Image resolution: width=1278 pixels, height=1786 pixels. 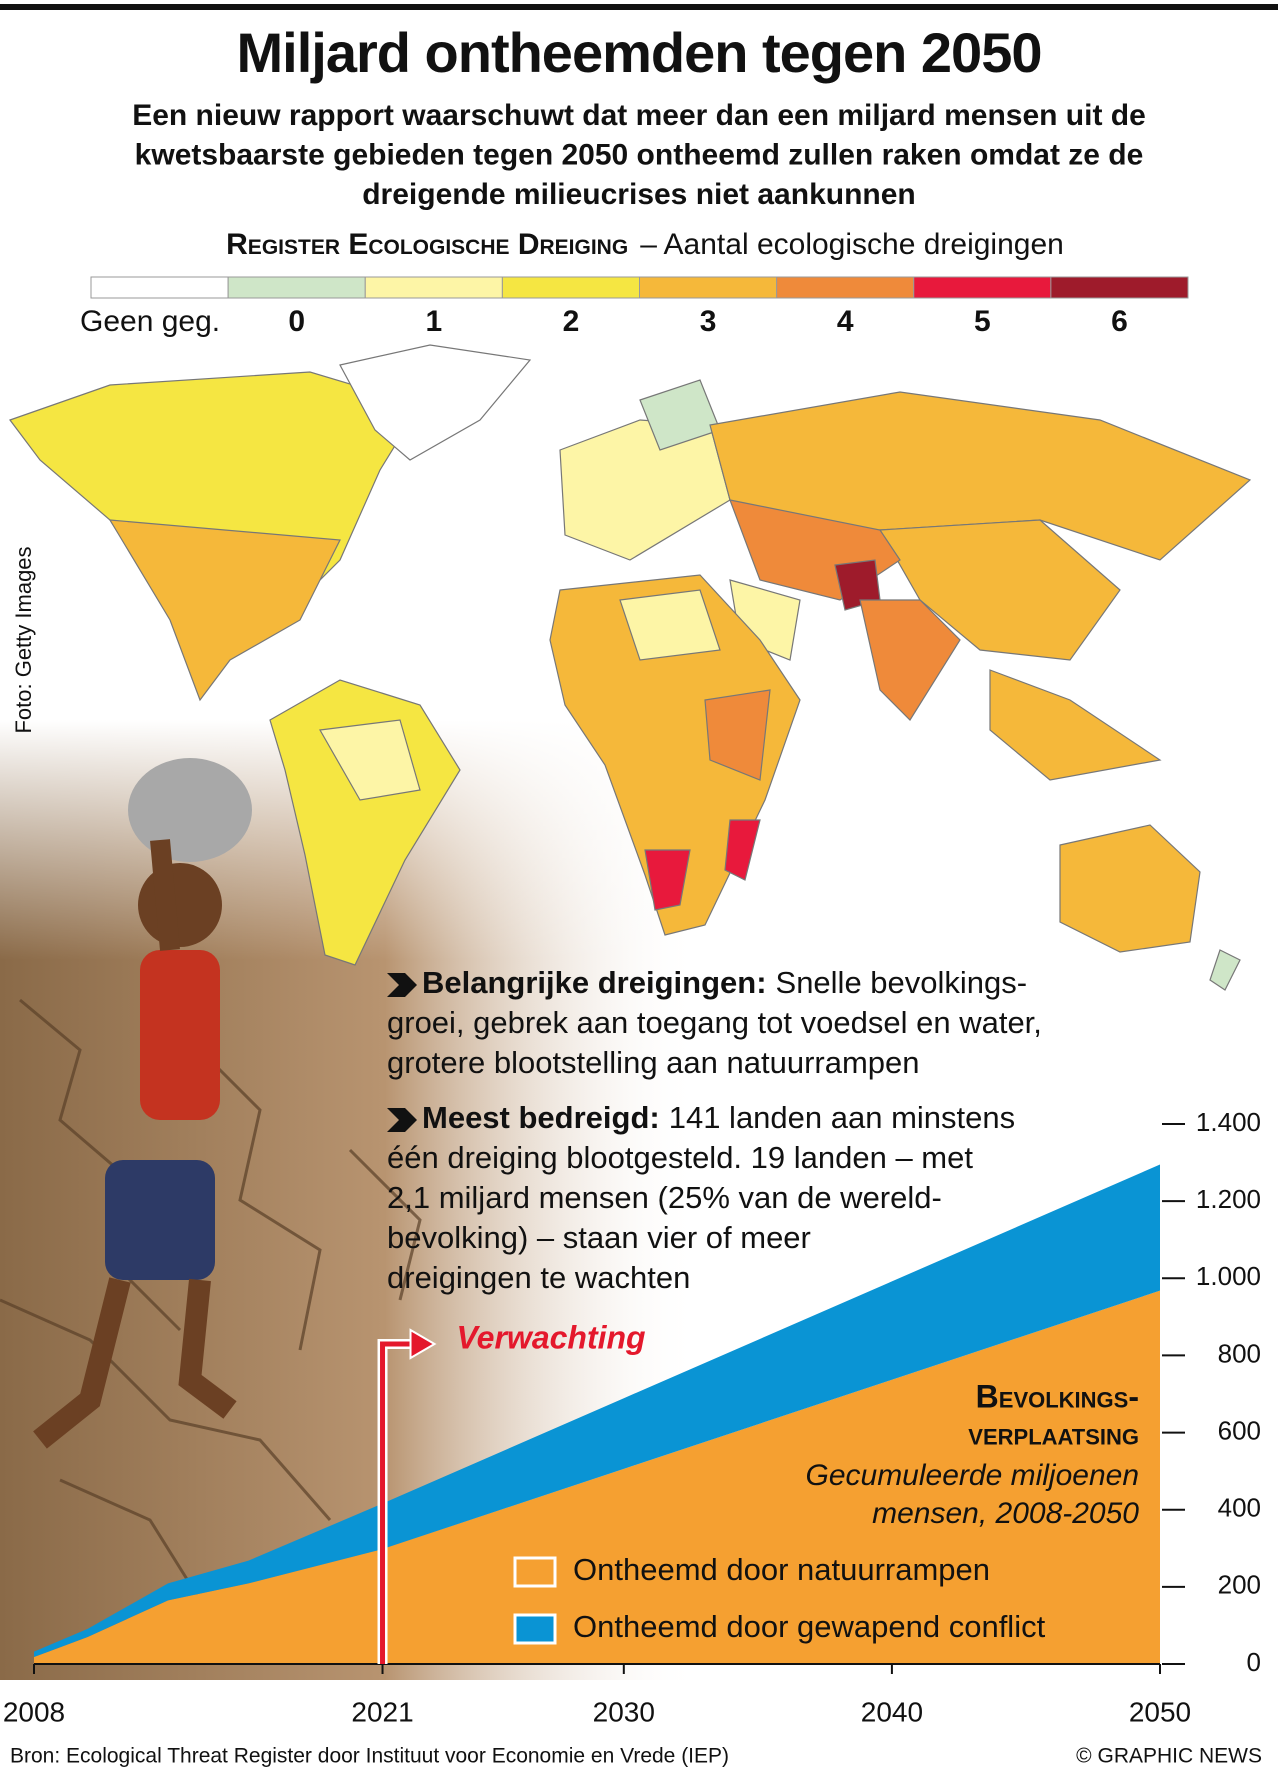 What do you see at coordinates (538, 1277) in the screenshot?
I see `text-line: dreigingen te wachten` at bounding box center [538, 1277].